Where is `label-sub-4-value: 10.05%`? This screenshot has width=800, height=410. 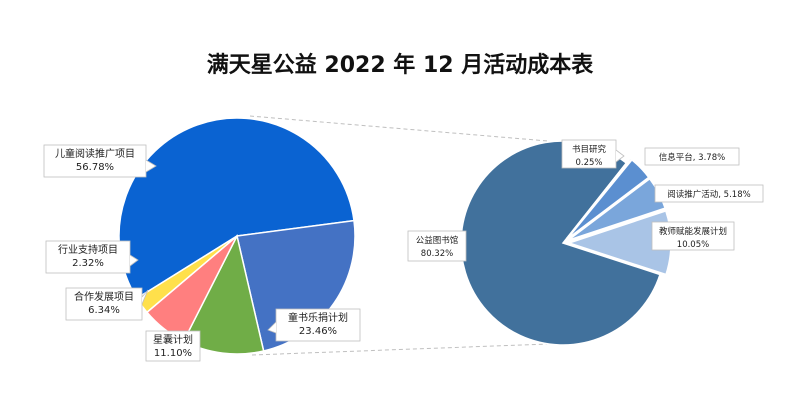
label-sub-4-value: 10.05% is located at coordinates (693, 245).